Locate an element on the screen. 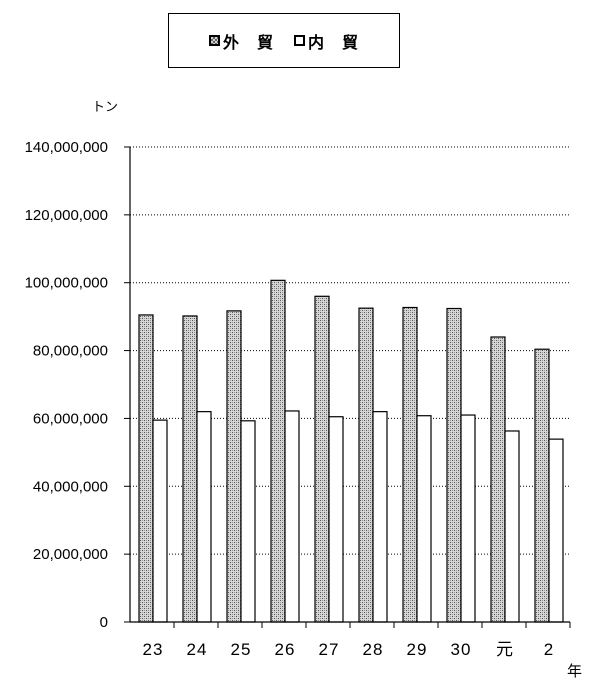 This screenshot has height=681, width=589. x-tick-label: 23 is located at coordinates (153, 649).